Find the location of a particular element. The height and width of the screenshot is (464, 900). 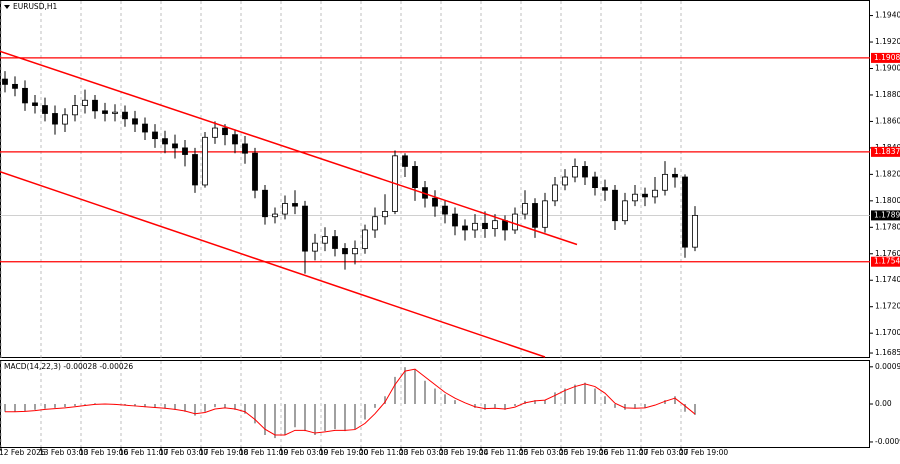

y-tick-label: 1.1760 is located at coordinates (887, 253).